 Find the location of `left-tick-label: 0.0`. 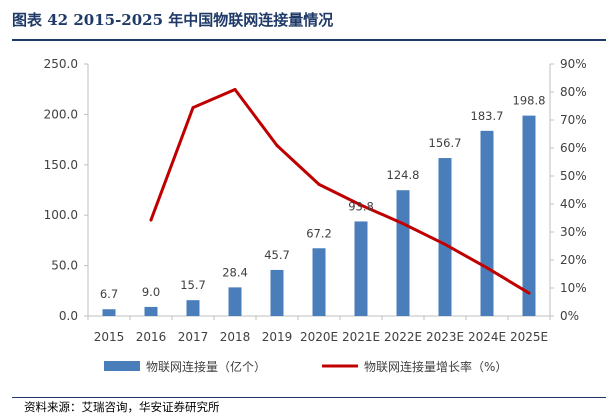

left-tick-label: 0.0 is located at coordinates (68, 316).